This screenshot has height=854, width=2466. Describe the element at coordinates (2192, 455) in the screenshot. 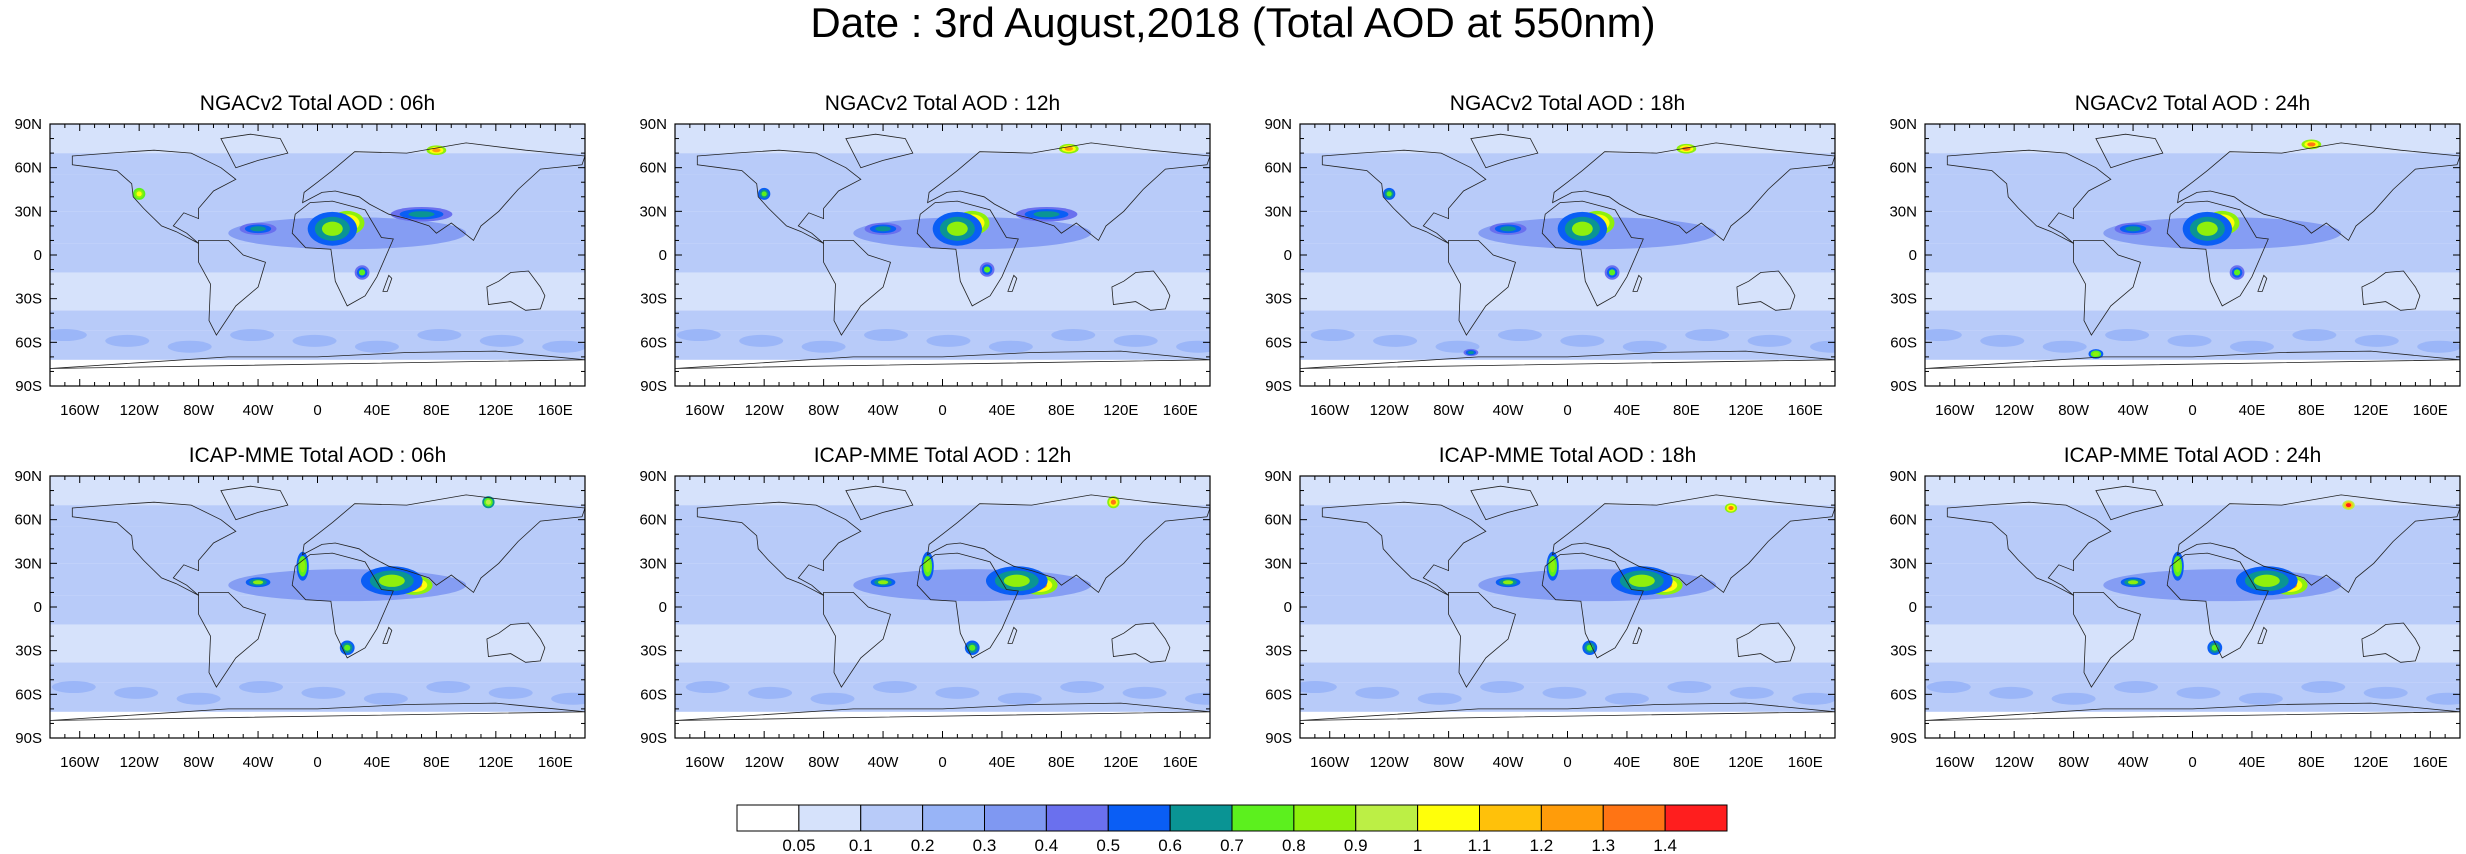

I see `panel-title: ICAP-MME Total AOD : 24h` at that location.